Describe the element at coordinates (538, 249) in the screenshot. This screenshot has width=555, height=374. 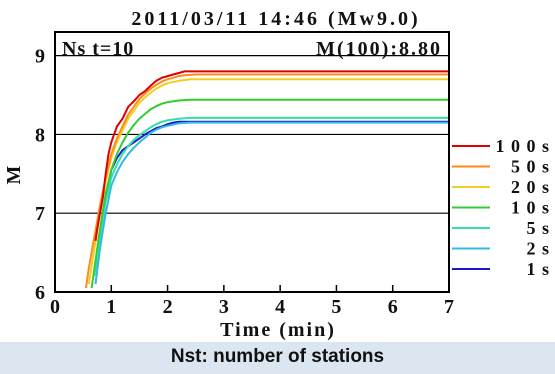
I see `legend-label-5: 2 s` at that location.